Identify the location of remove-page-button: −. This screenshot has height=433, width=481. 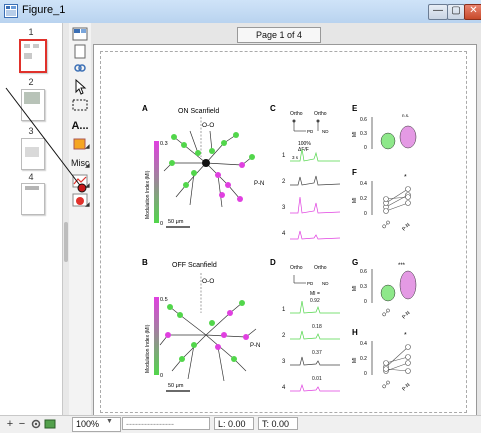
(22, 424).